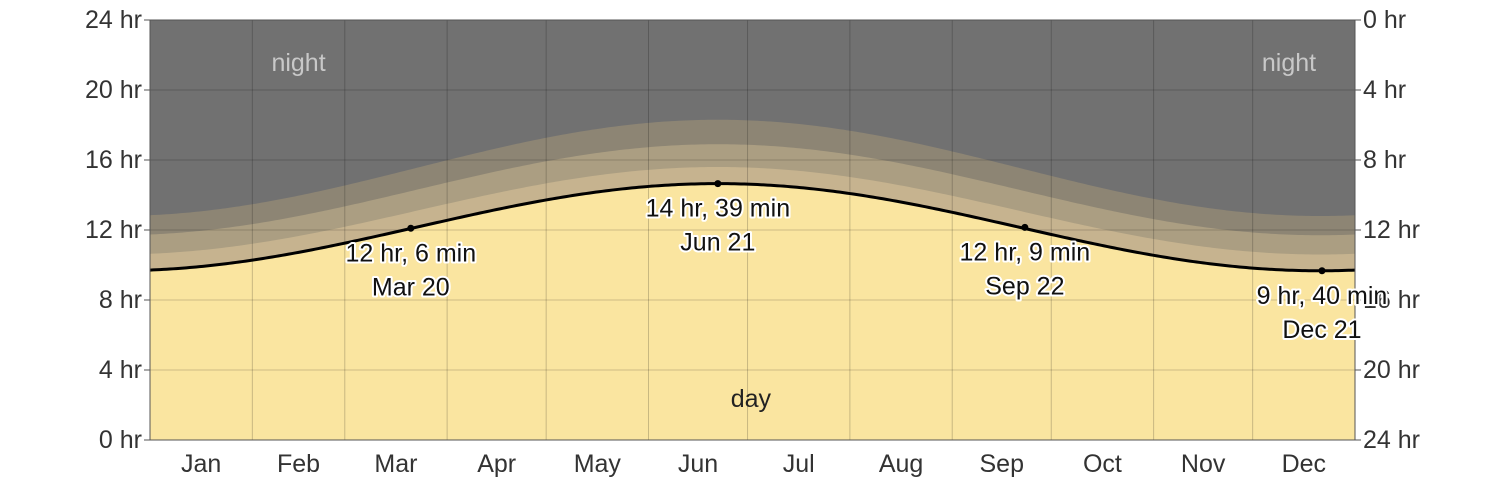 Image resolution: width=1506 pixels, height=484 pixels. What do you see at coordinates (120, 300) in the screenshot?
I see `left-tick-label: 8 hr` at bounding box center [120, 300].